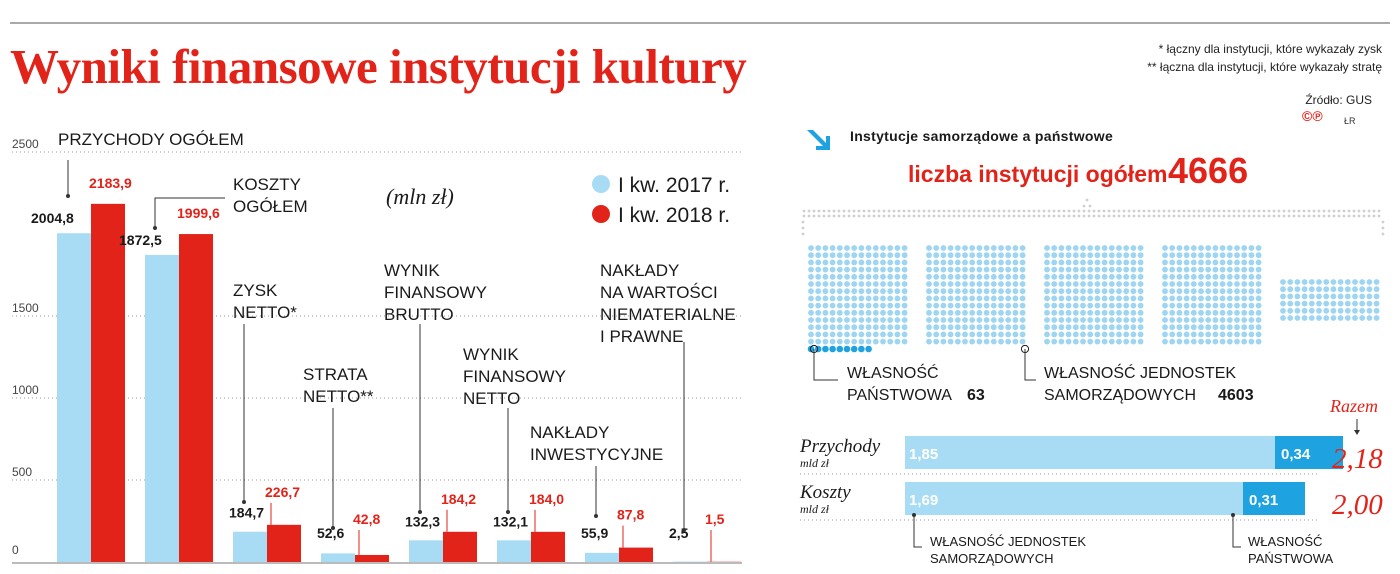 This screenshot has height=574, width=1400. Describe the element at coordinates (639, 270) in the screenshot. I see `category-label: NAKŁADY` at that location.